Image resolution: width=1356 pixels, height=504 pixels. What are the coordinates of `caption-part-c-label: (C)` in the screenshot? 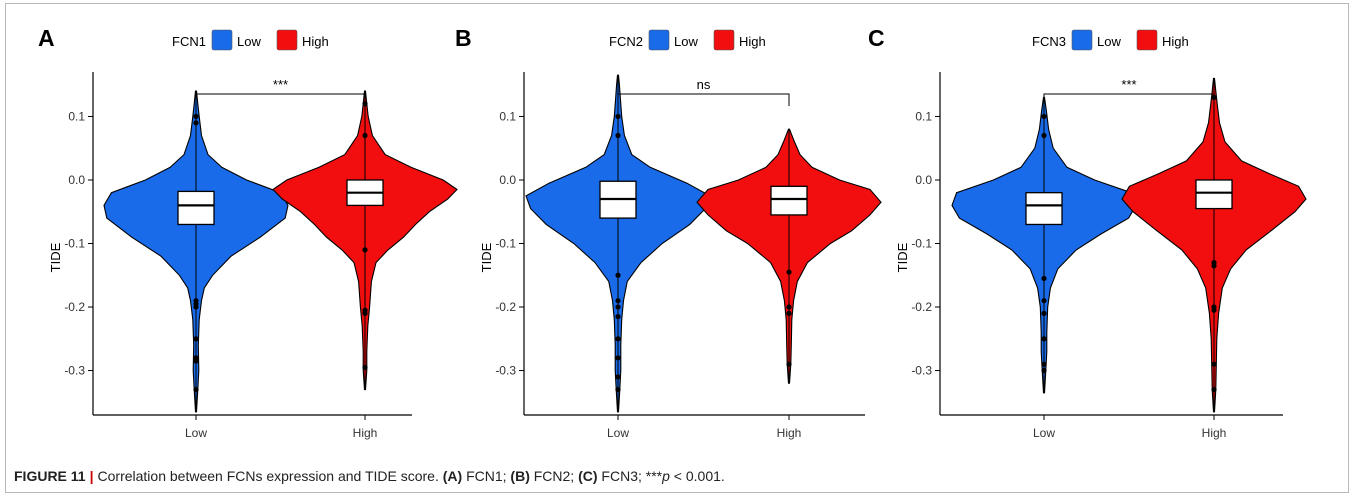 It's located at (588, 476).